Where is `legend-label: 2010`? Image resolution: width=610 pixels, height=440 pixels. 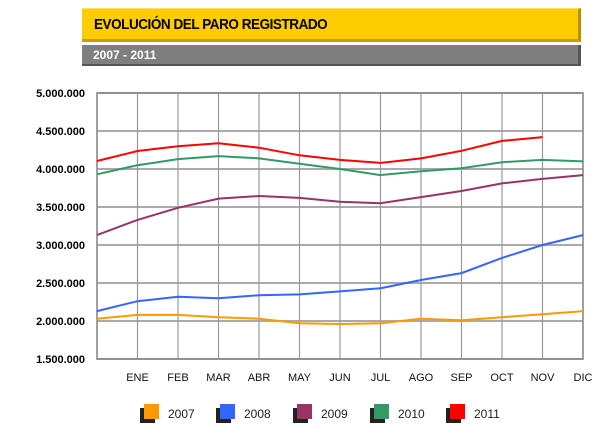 legend-label: 2010 is located at coordinates (411, 414).